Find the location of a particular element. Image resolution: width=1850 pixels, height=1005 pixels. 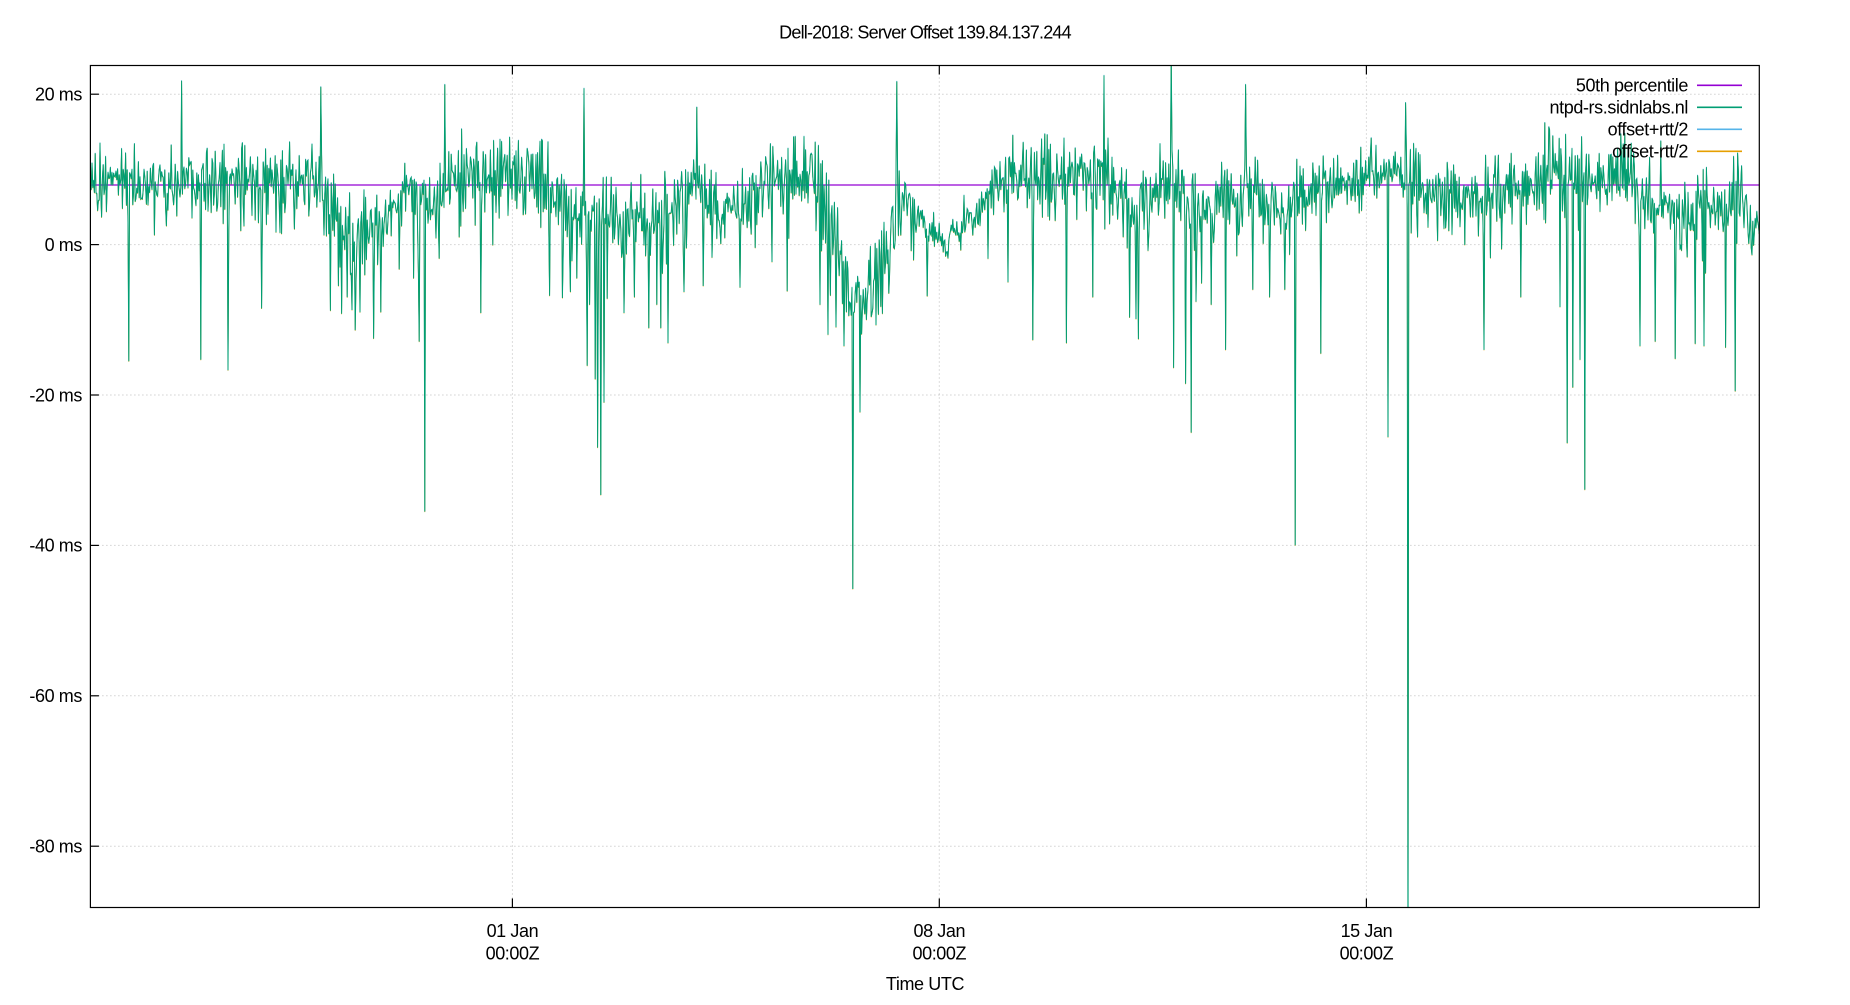

svg-text: 15 Jan is located at coordinates (1367, 931).